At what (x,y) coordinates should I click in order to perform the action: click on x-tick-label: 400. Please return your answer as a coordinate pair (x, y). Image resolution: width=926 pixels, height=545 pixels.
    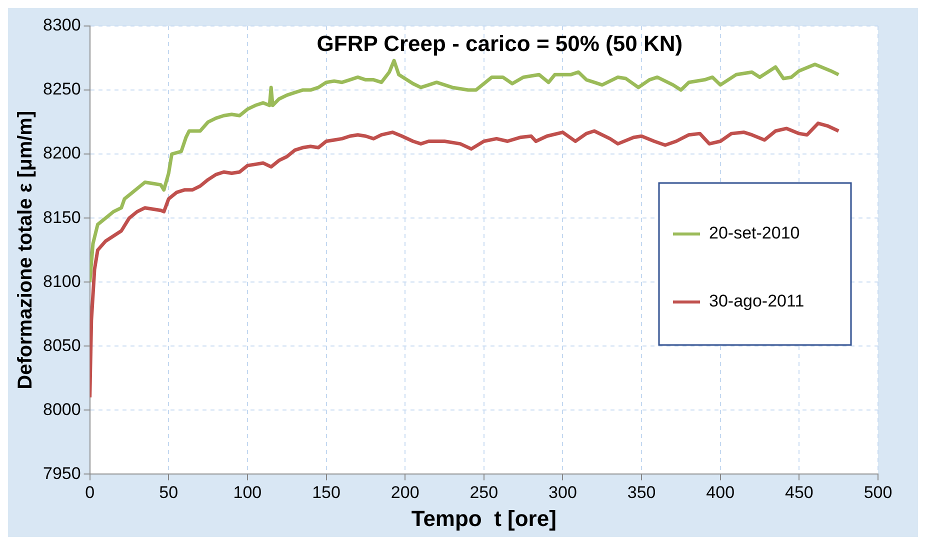
    Looking at the image, I should click on (720, 492).